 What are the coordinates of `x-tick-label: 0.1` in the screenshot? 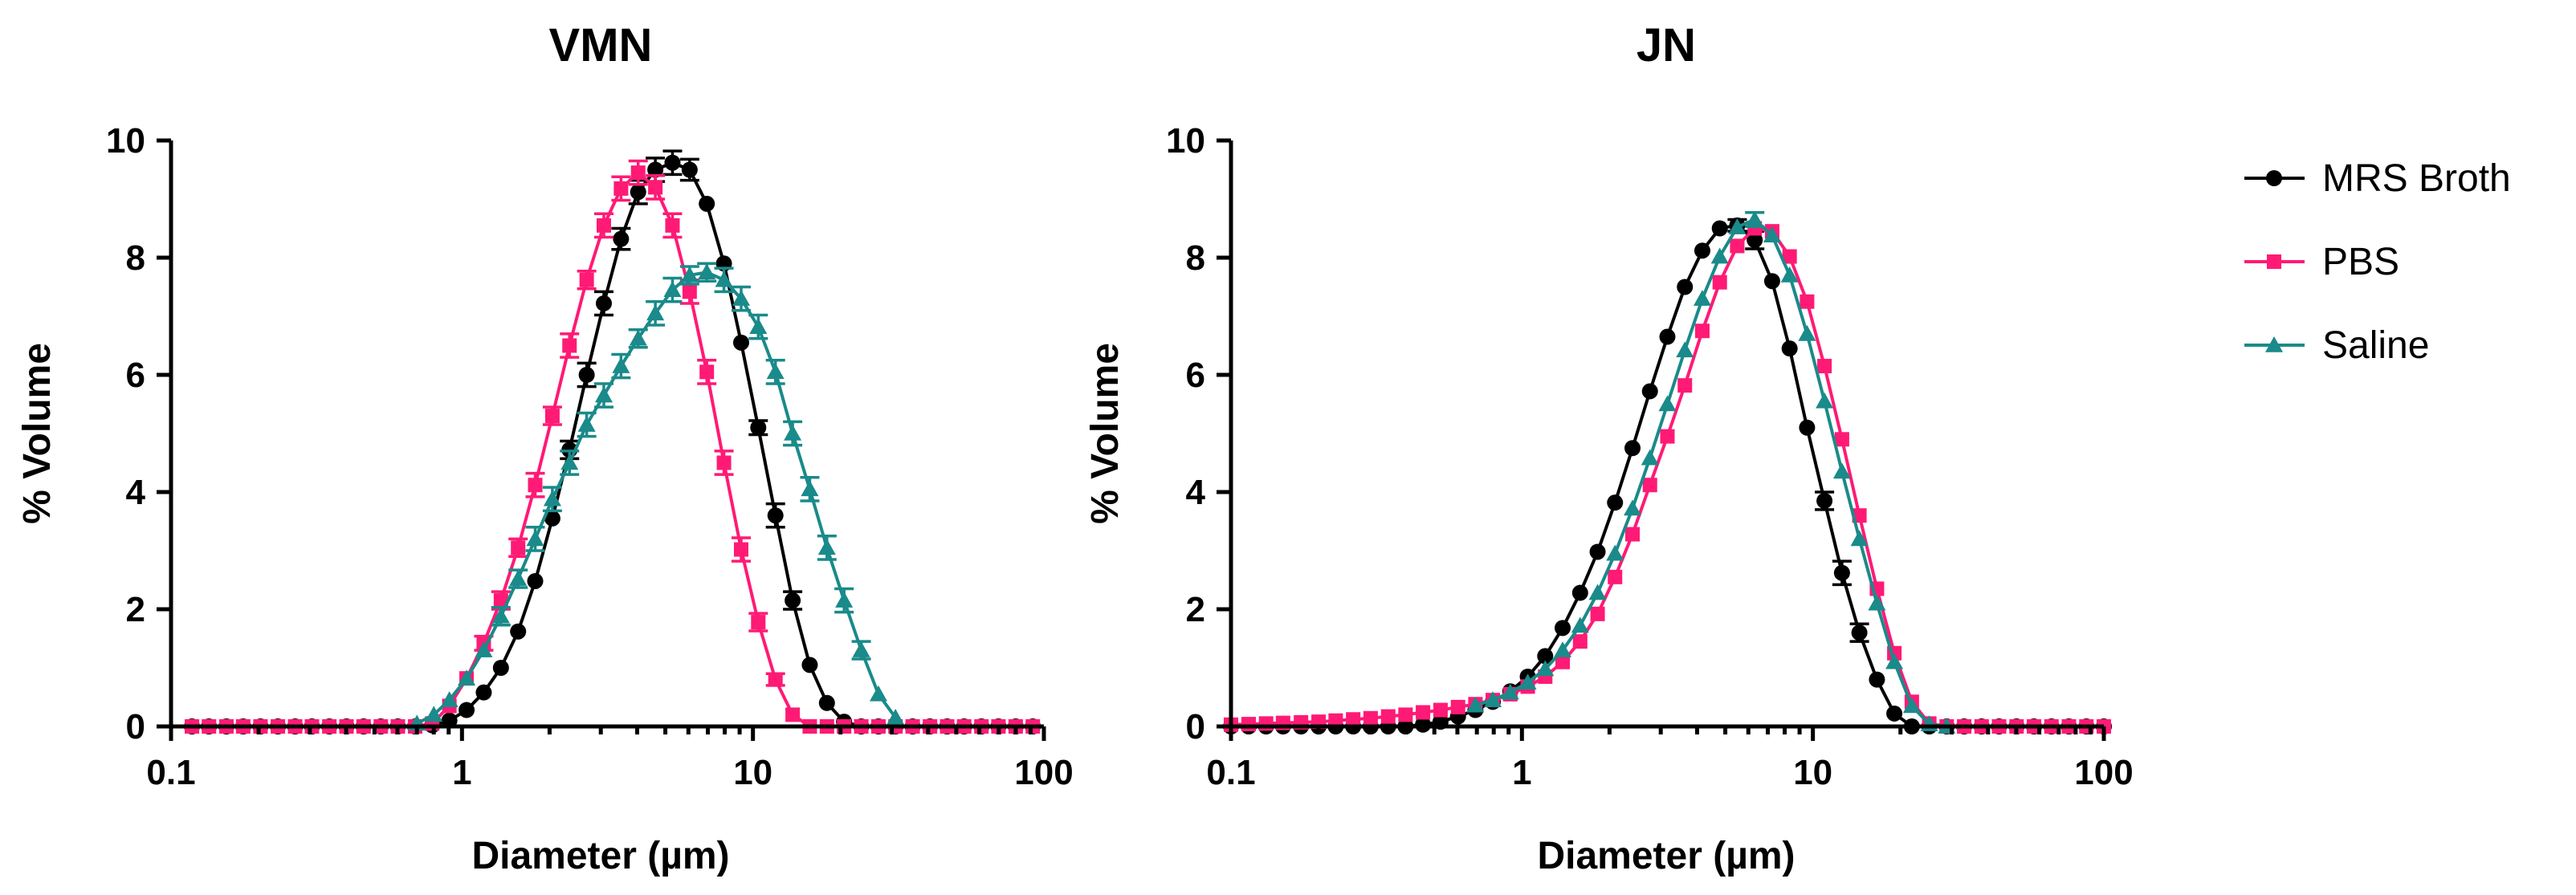 It's located at (1230, 772).